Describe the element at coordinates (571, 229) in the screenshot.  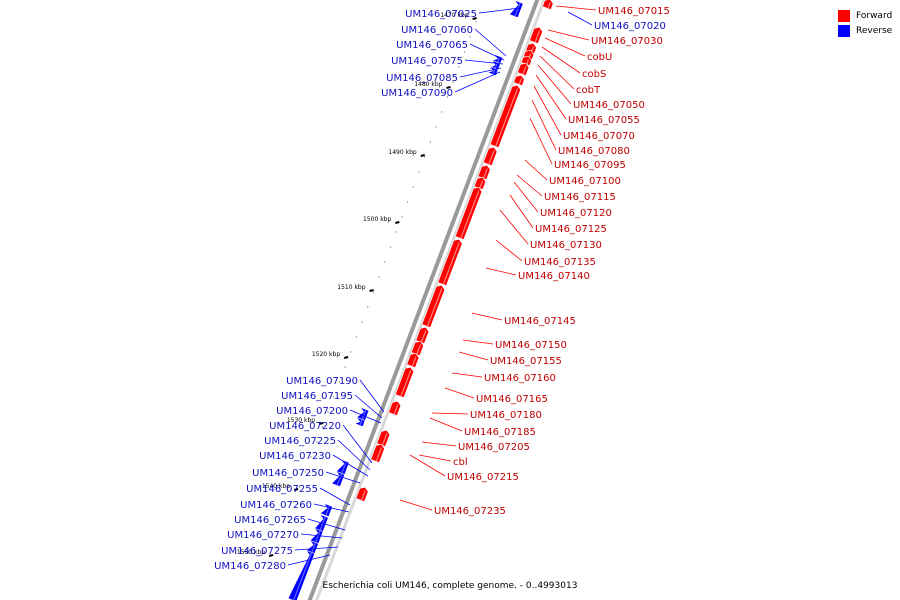
I see `forward-gene-label: UM146_07125` at that location.